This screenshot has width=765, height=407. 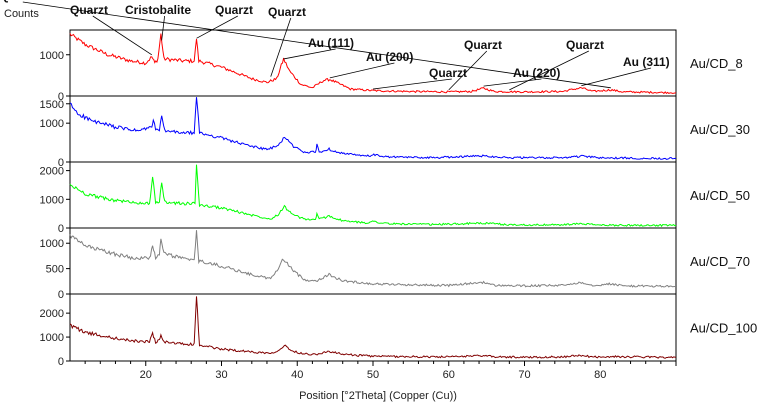 What do you see at coordinates (720, 129) in the screenshot?
I see `series-label: Au/CD_30` at bounding box center [720, 129].